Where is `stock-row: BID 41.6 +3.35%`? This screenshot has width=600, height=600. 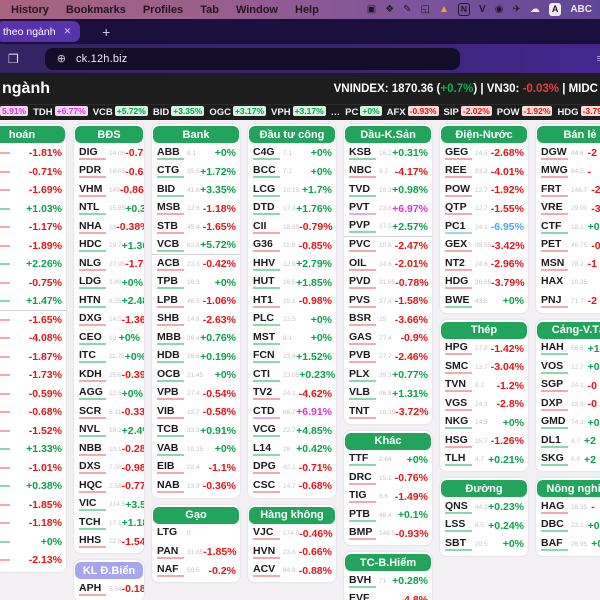 stock-row: BID 41.6 +3.35% is located at coordinates (196, 190).